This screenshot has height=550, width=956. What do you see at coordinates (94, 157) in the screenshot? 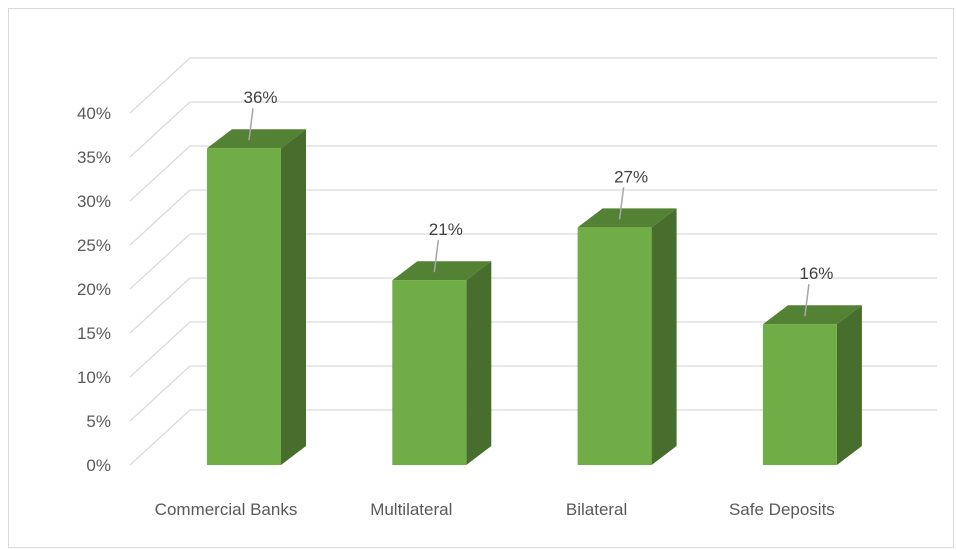
I see `y-tick-label: 35%` at bounding box center [94, 157].